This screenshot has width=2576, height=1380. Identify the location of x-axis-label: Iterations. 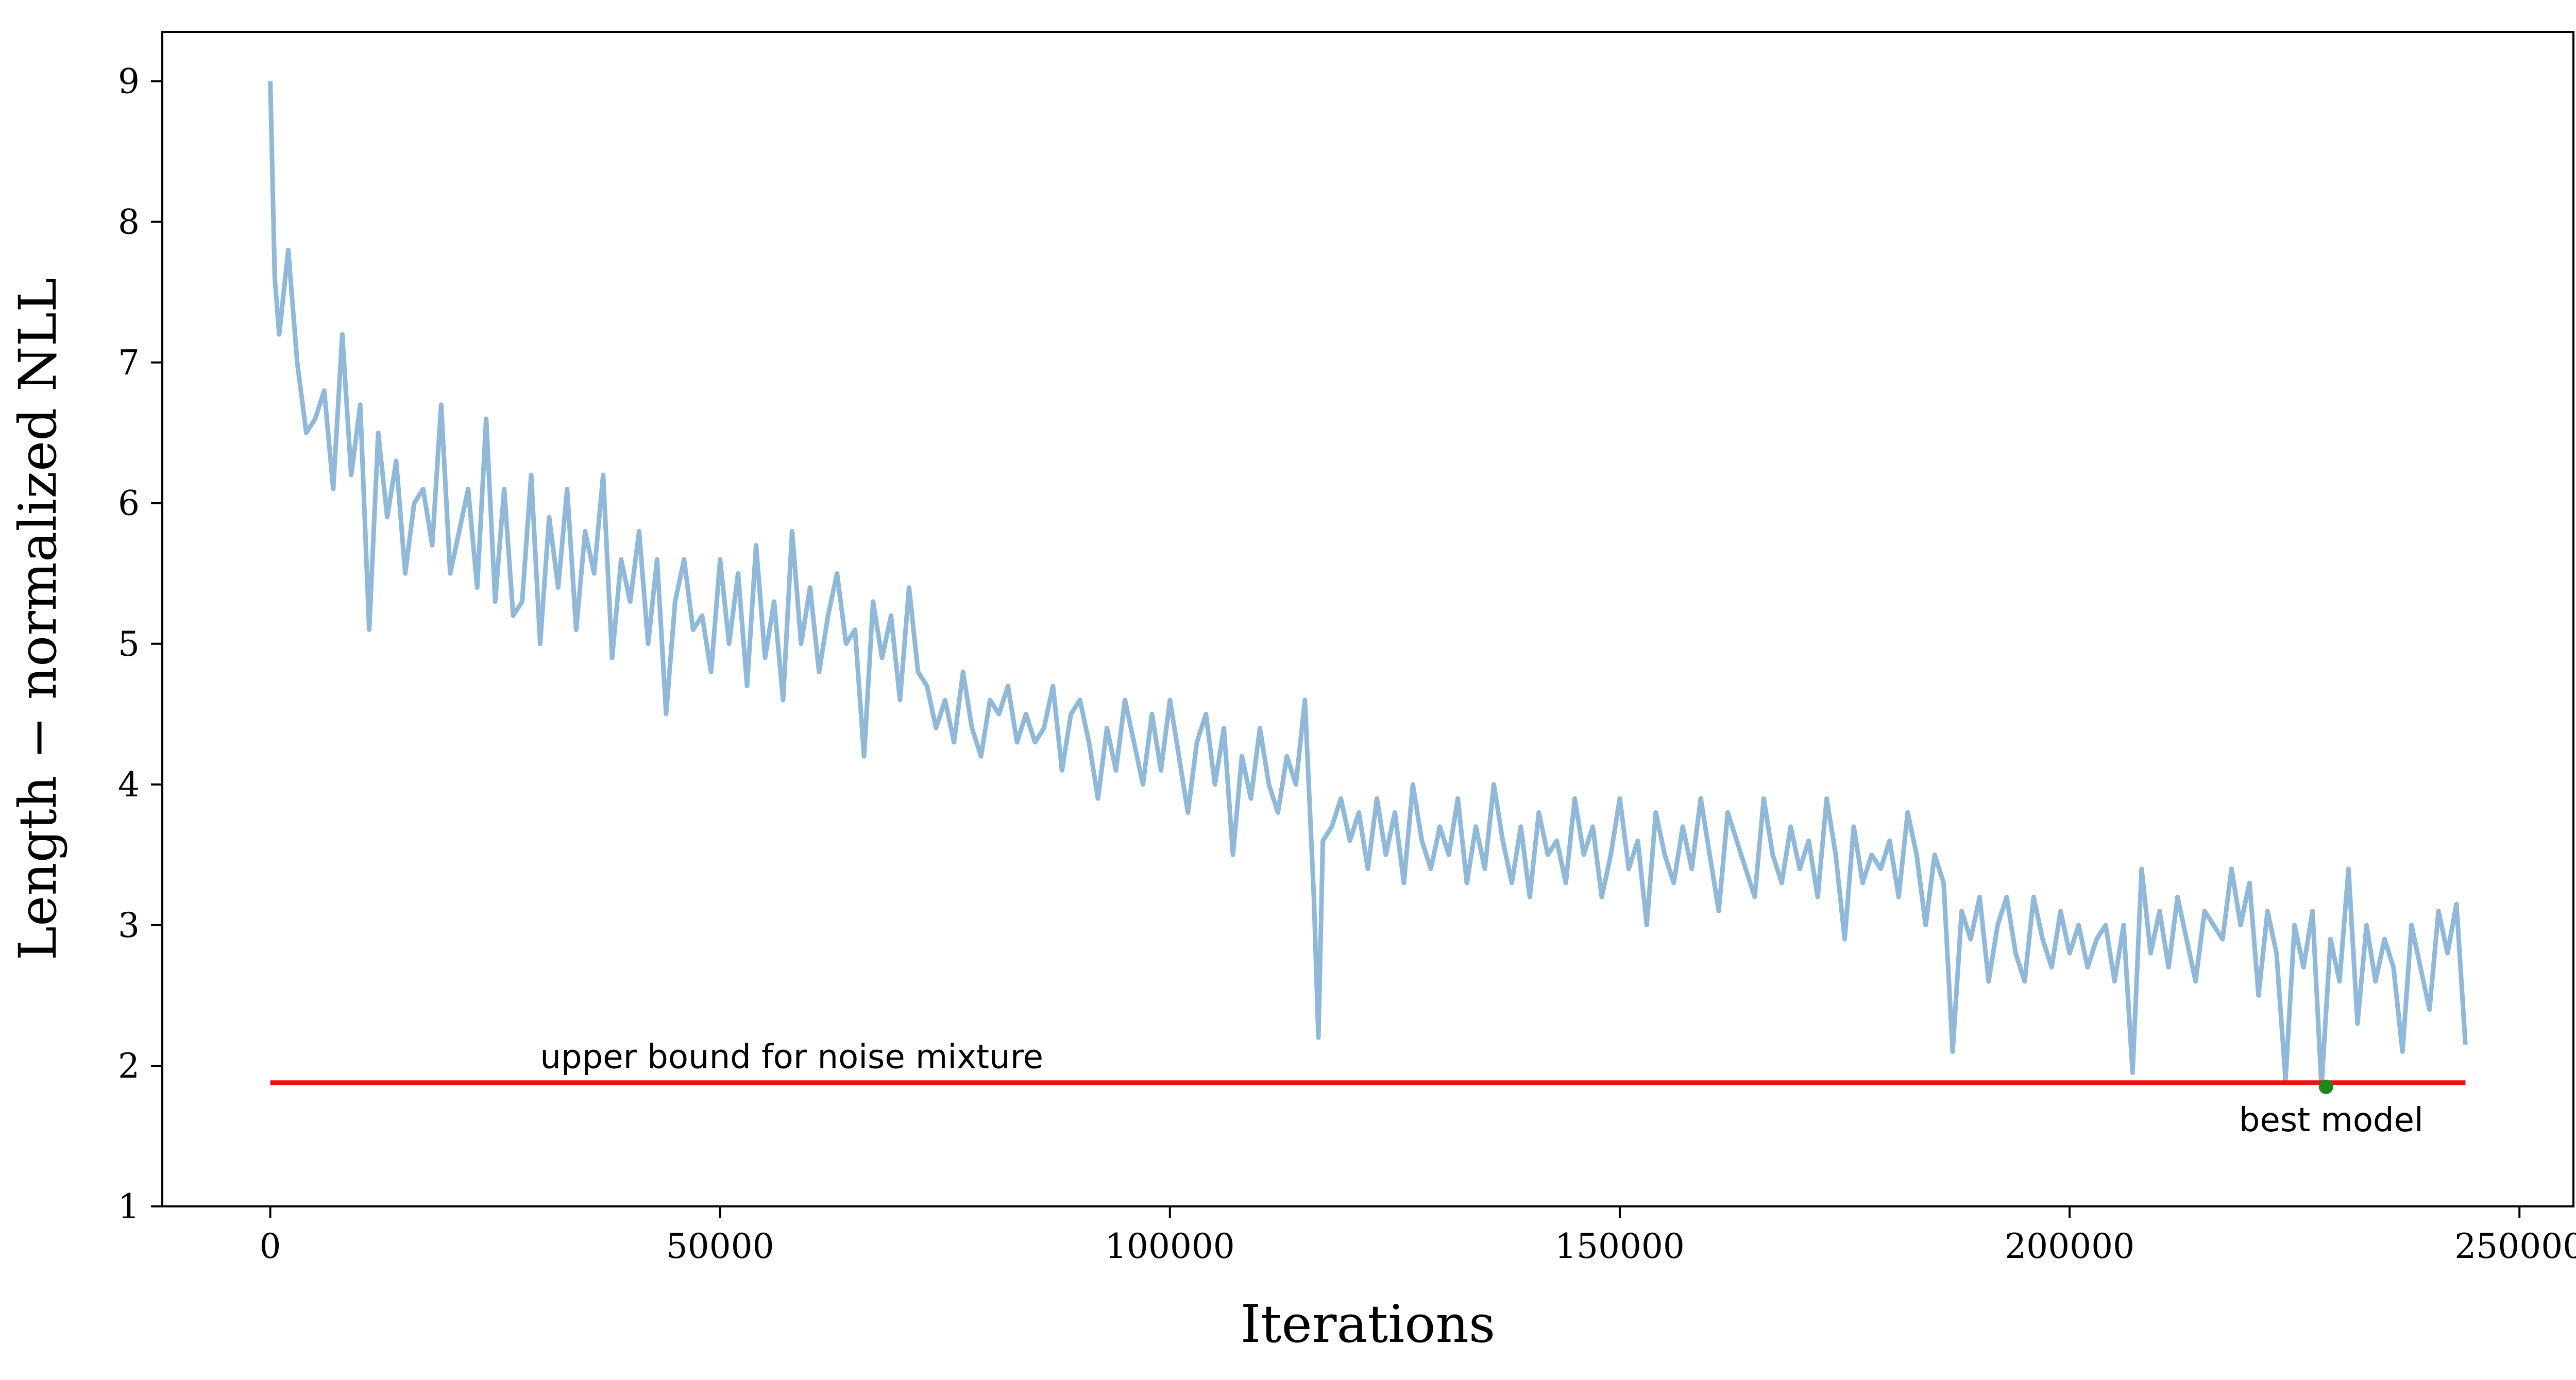
(1368, 1324).